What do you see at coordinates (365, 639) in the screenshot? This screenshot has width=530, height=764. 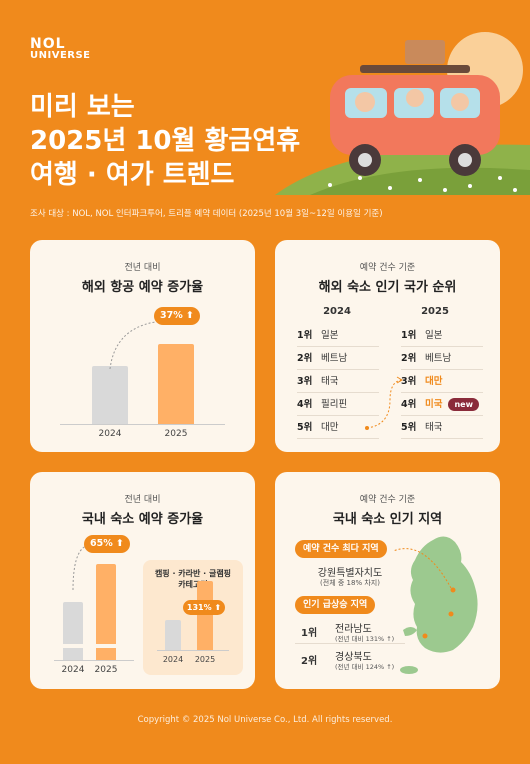 I see `rising-note: (전년 대비 131% ↑)` at bounding box center [365, 639].